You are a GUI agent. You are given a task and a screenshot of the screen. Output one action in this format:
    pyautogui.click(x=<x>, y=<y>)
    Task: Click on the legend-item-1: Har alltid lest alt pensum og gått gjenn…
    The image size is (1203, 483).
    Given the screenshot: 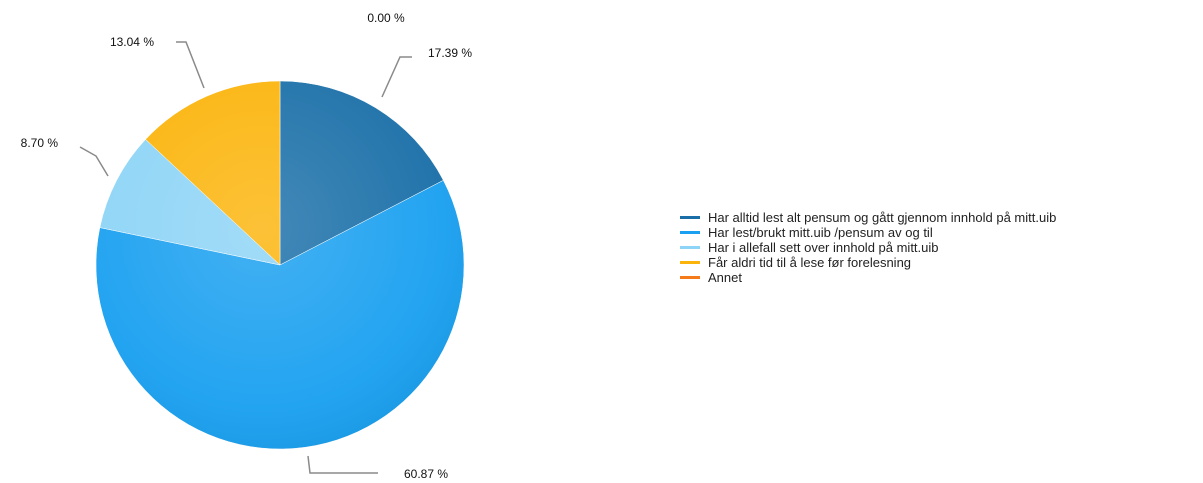 What is the action you would take?
    pyautogui.click(x=868, y=217)
    